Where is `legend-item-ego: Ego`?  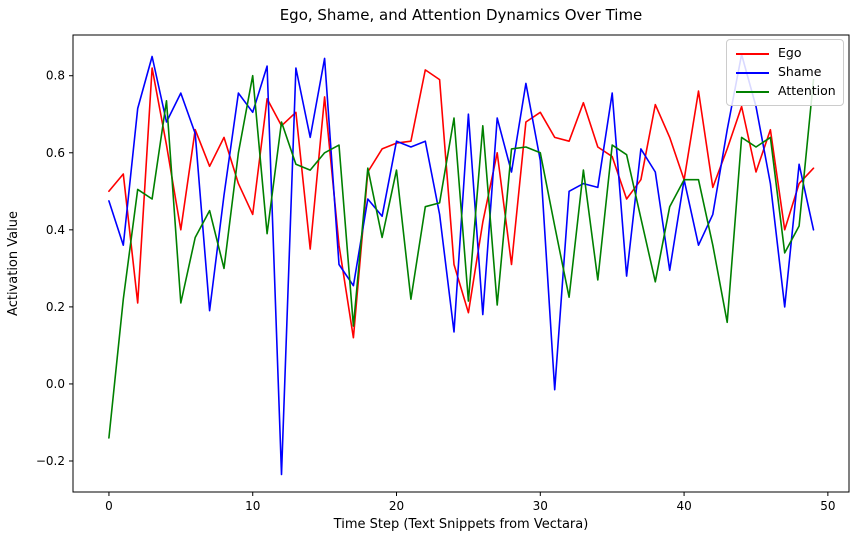
legend-item-ego: Ego is located at coordinates (785, 53).